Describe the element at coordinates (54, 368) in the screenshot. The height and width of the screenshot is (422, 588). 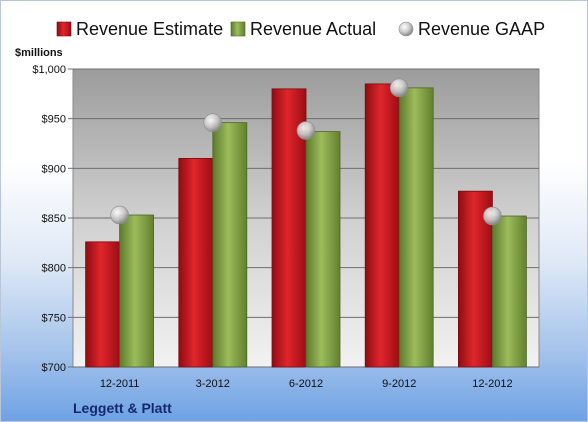
I see `y-tick-label: $700` at that location.